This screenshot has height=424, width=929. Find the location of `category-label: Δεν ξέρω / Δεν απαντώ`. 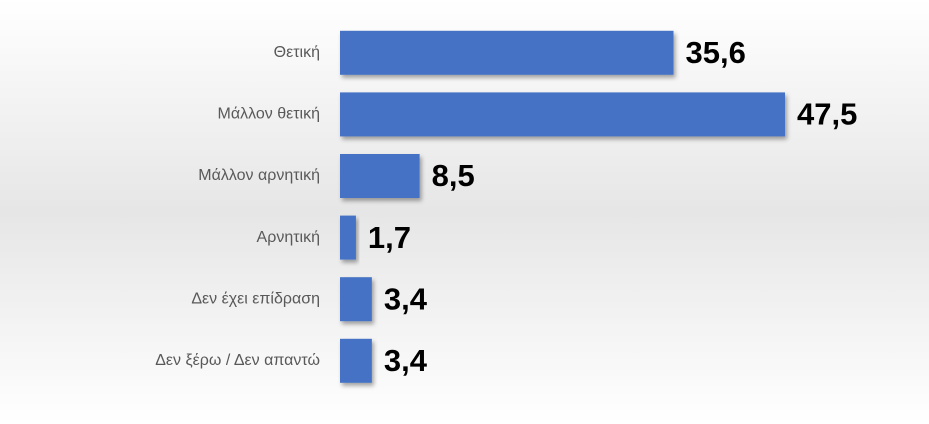

category-label: Δεν ξέρω / Δεν απαντώ is located at coordinates (237, 360).